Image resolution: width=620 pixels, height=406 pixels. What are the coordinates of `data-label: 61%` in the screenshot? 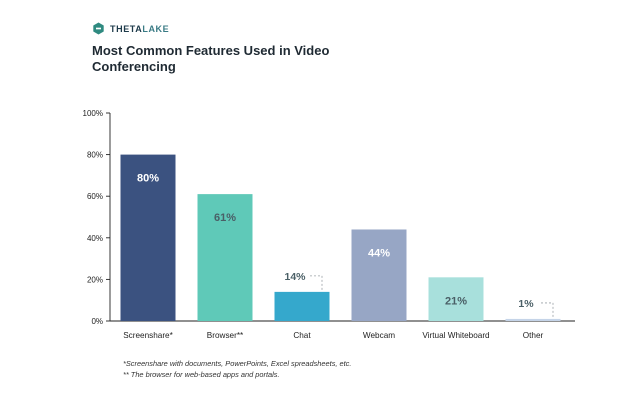 It's located at (225, 218).